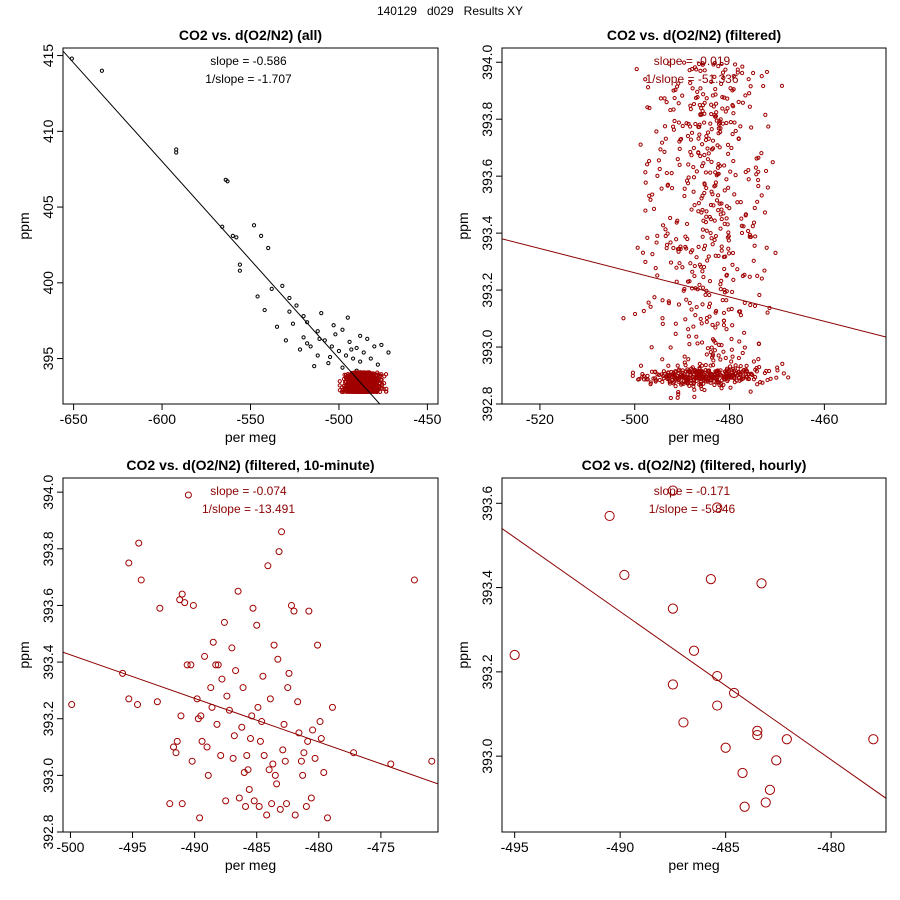 This screenshot has width=900, height=900. Describe the element at coordinates (339, 419) in the screenshot. I see `x-tick-label: -500` at that location.